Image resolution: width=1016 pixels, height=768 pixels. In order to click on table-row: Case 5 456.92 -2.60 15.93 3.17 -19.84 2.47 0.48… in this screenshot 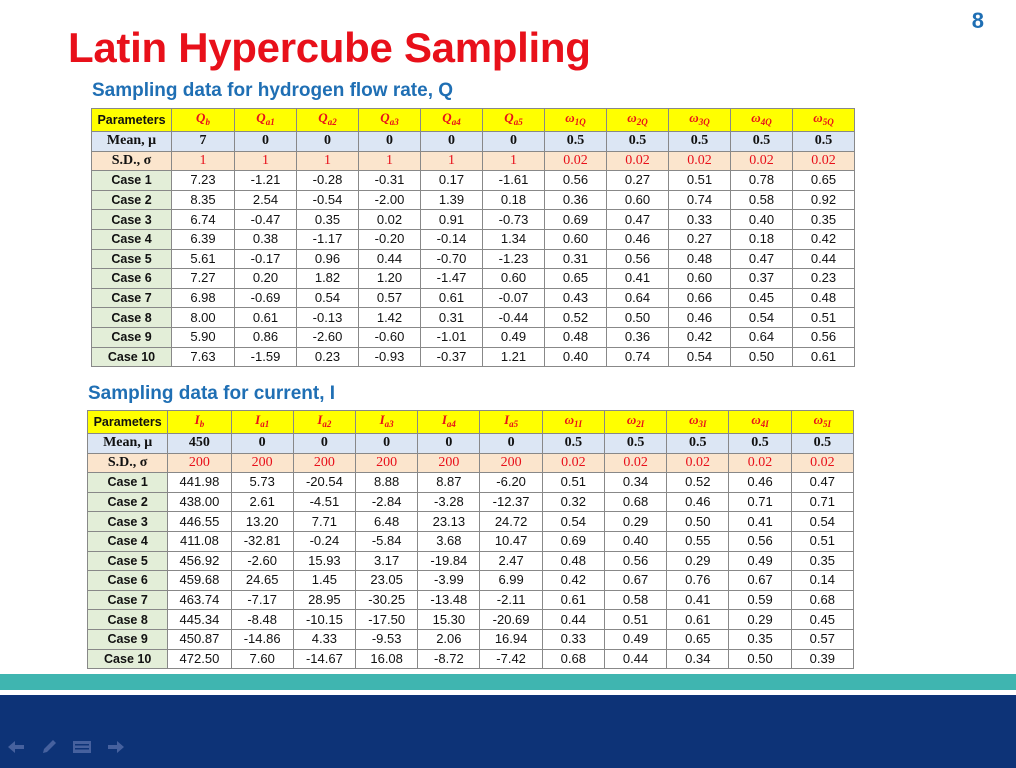, I will do `click(470, 561)`.